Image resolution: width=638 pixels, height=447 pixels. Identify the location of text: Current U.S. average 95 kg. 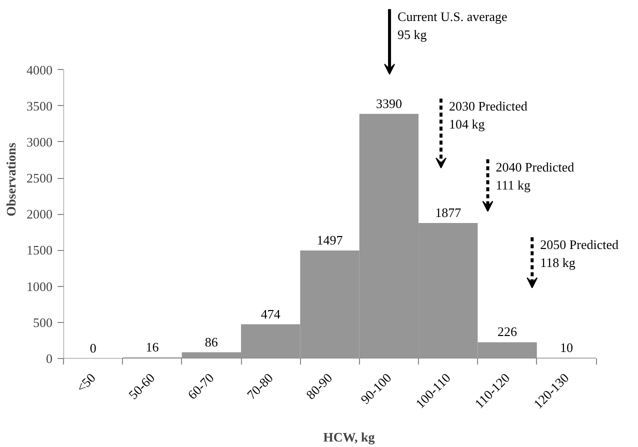
(453, 25).